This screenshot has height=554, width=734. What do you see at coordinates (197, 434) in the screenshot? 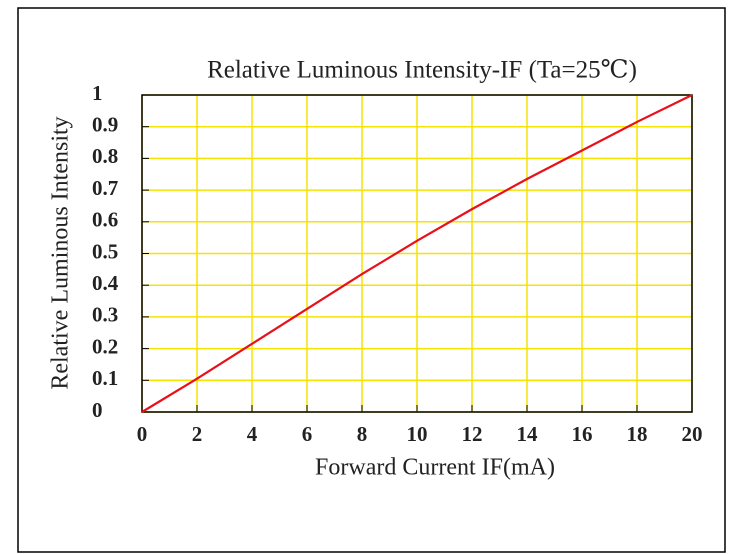
I see `x-tick-label: 2` at bounding box center [197, 434].